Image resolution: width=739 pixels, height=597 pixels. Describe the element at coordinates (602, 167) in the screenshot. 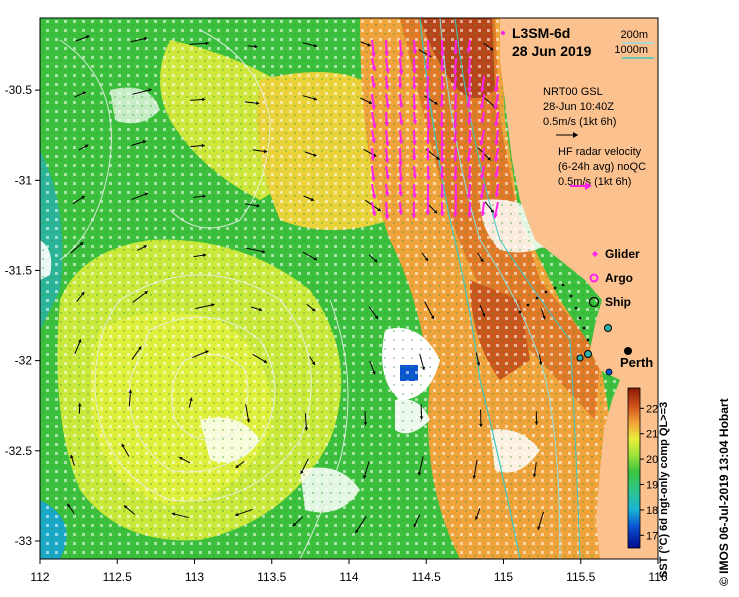

I see `hf-avg: (6-24h avg) noQC` at that location.